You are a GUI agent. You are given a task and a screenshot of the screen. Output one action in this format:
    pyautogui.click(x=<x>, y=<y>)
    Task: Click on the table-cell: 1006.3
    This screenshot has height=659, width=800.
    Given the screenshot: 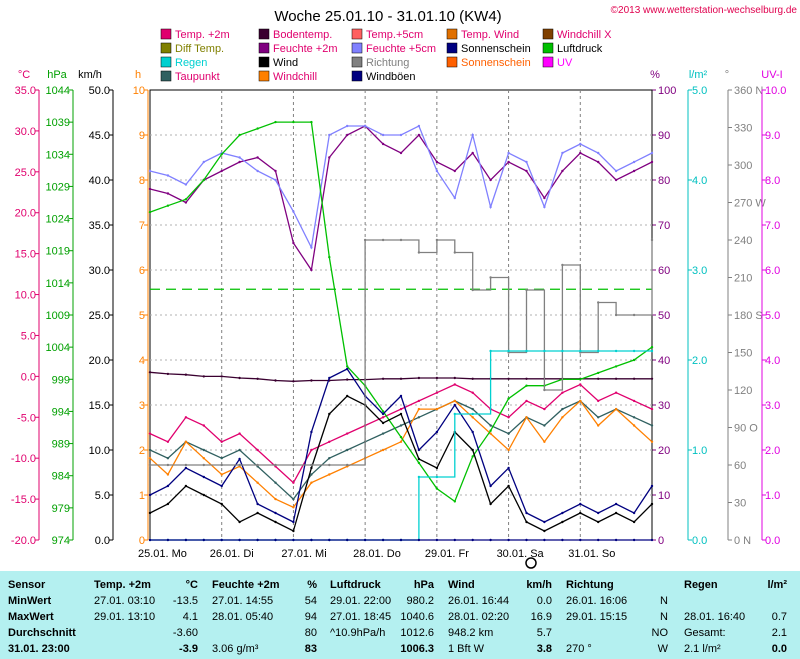 What is the action you would take?
    pyautogui.click(x=417, y=649)
    